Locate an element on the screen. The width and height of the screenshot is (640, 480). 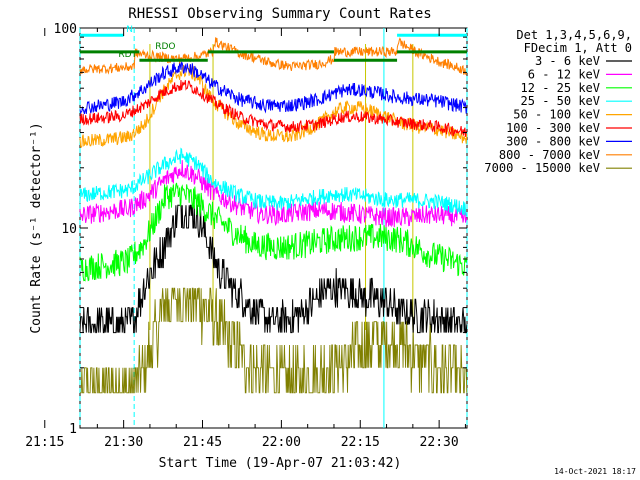
legend-entry: 25 - 50 keV is located at coordinates (576, 101).